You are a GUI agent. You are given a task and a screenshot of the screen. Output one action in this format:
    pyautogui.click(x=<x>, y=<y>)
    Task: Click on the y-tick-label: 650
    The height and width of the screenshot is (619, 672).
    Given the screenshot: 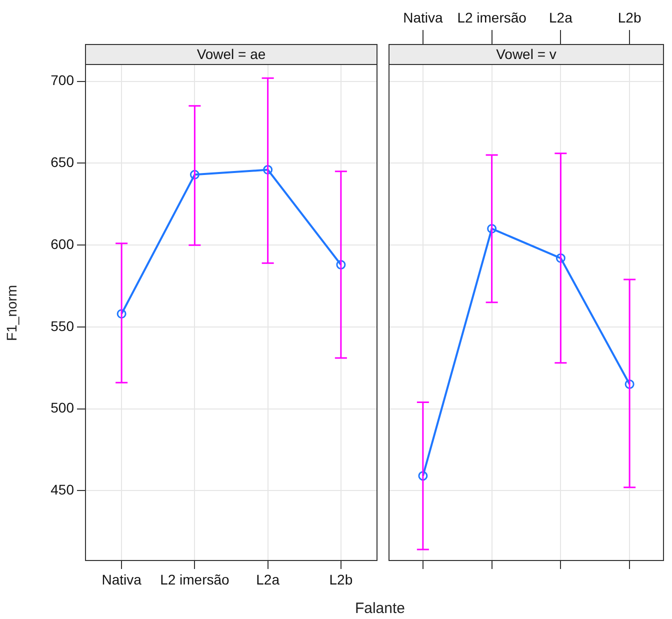 What is the action you would take?
    pyautogui.click(x=62, y=162)
    